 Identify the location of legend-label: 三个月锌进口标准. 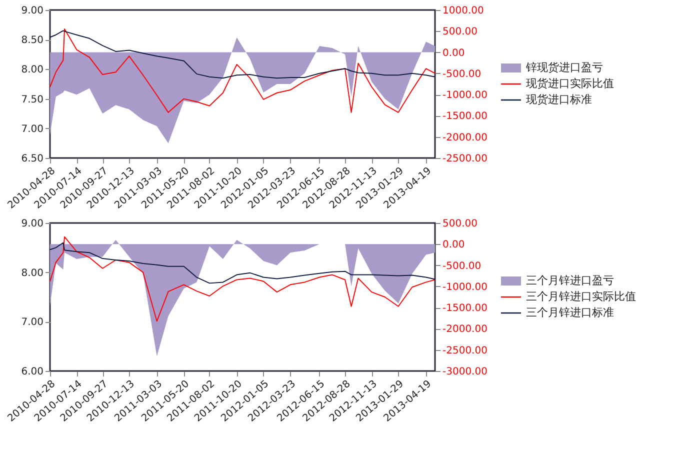
(570, 312).